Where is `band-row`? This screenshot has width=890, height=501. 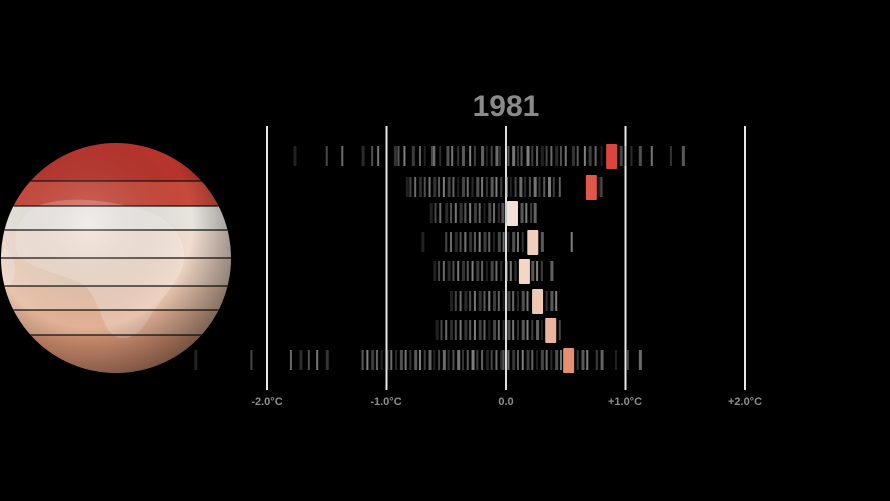 band-row is located at coordinates (483, 213).